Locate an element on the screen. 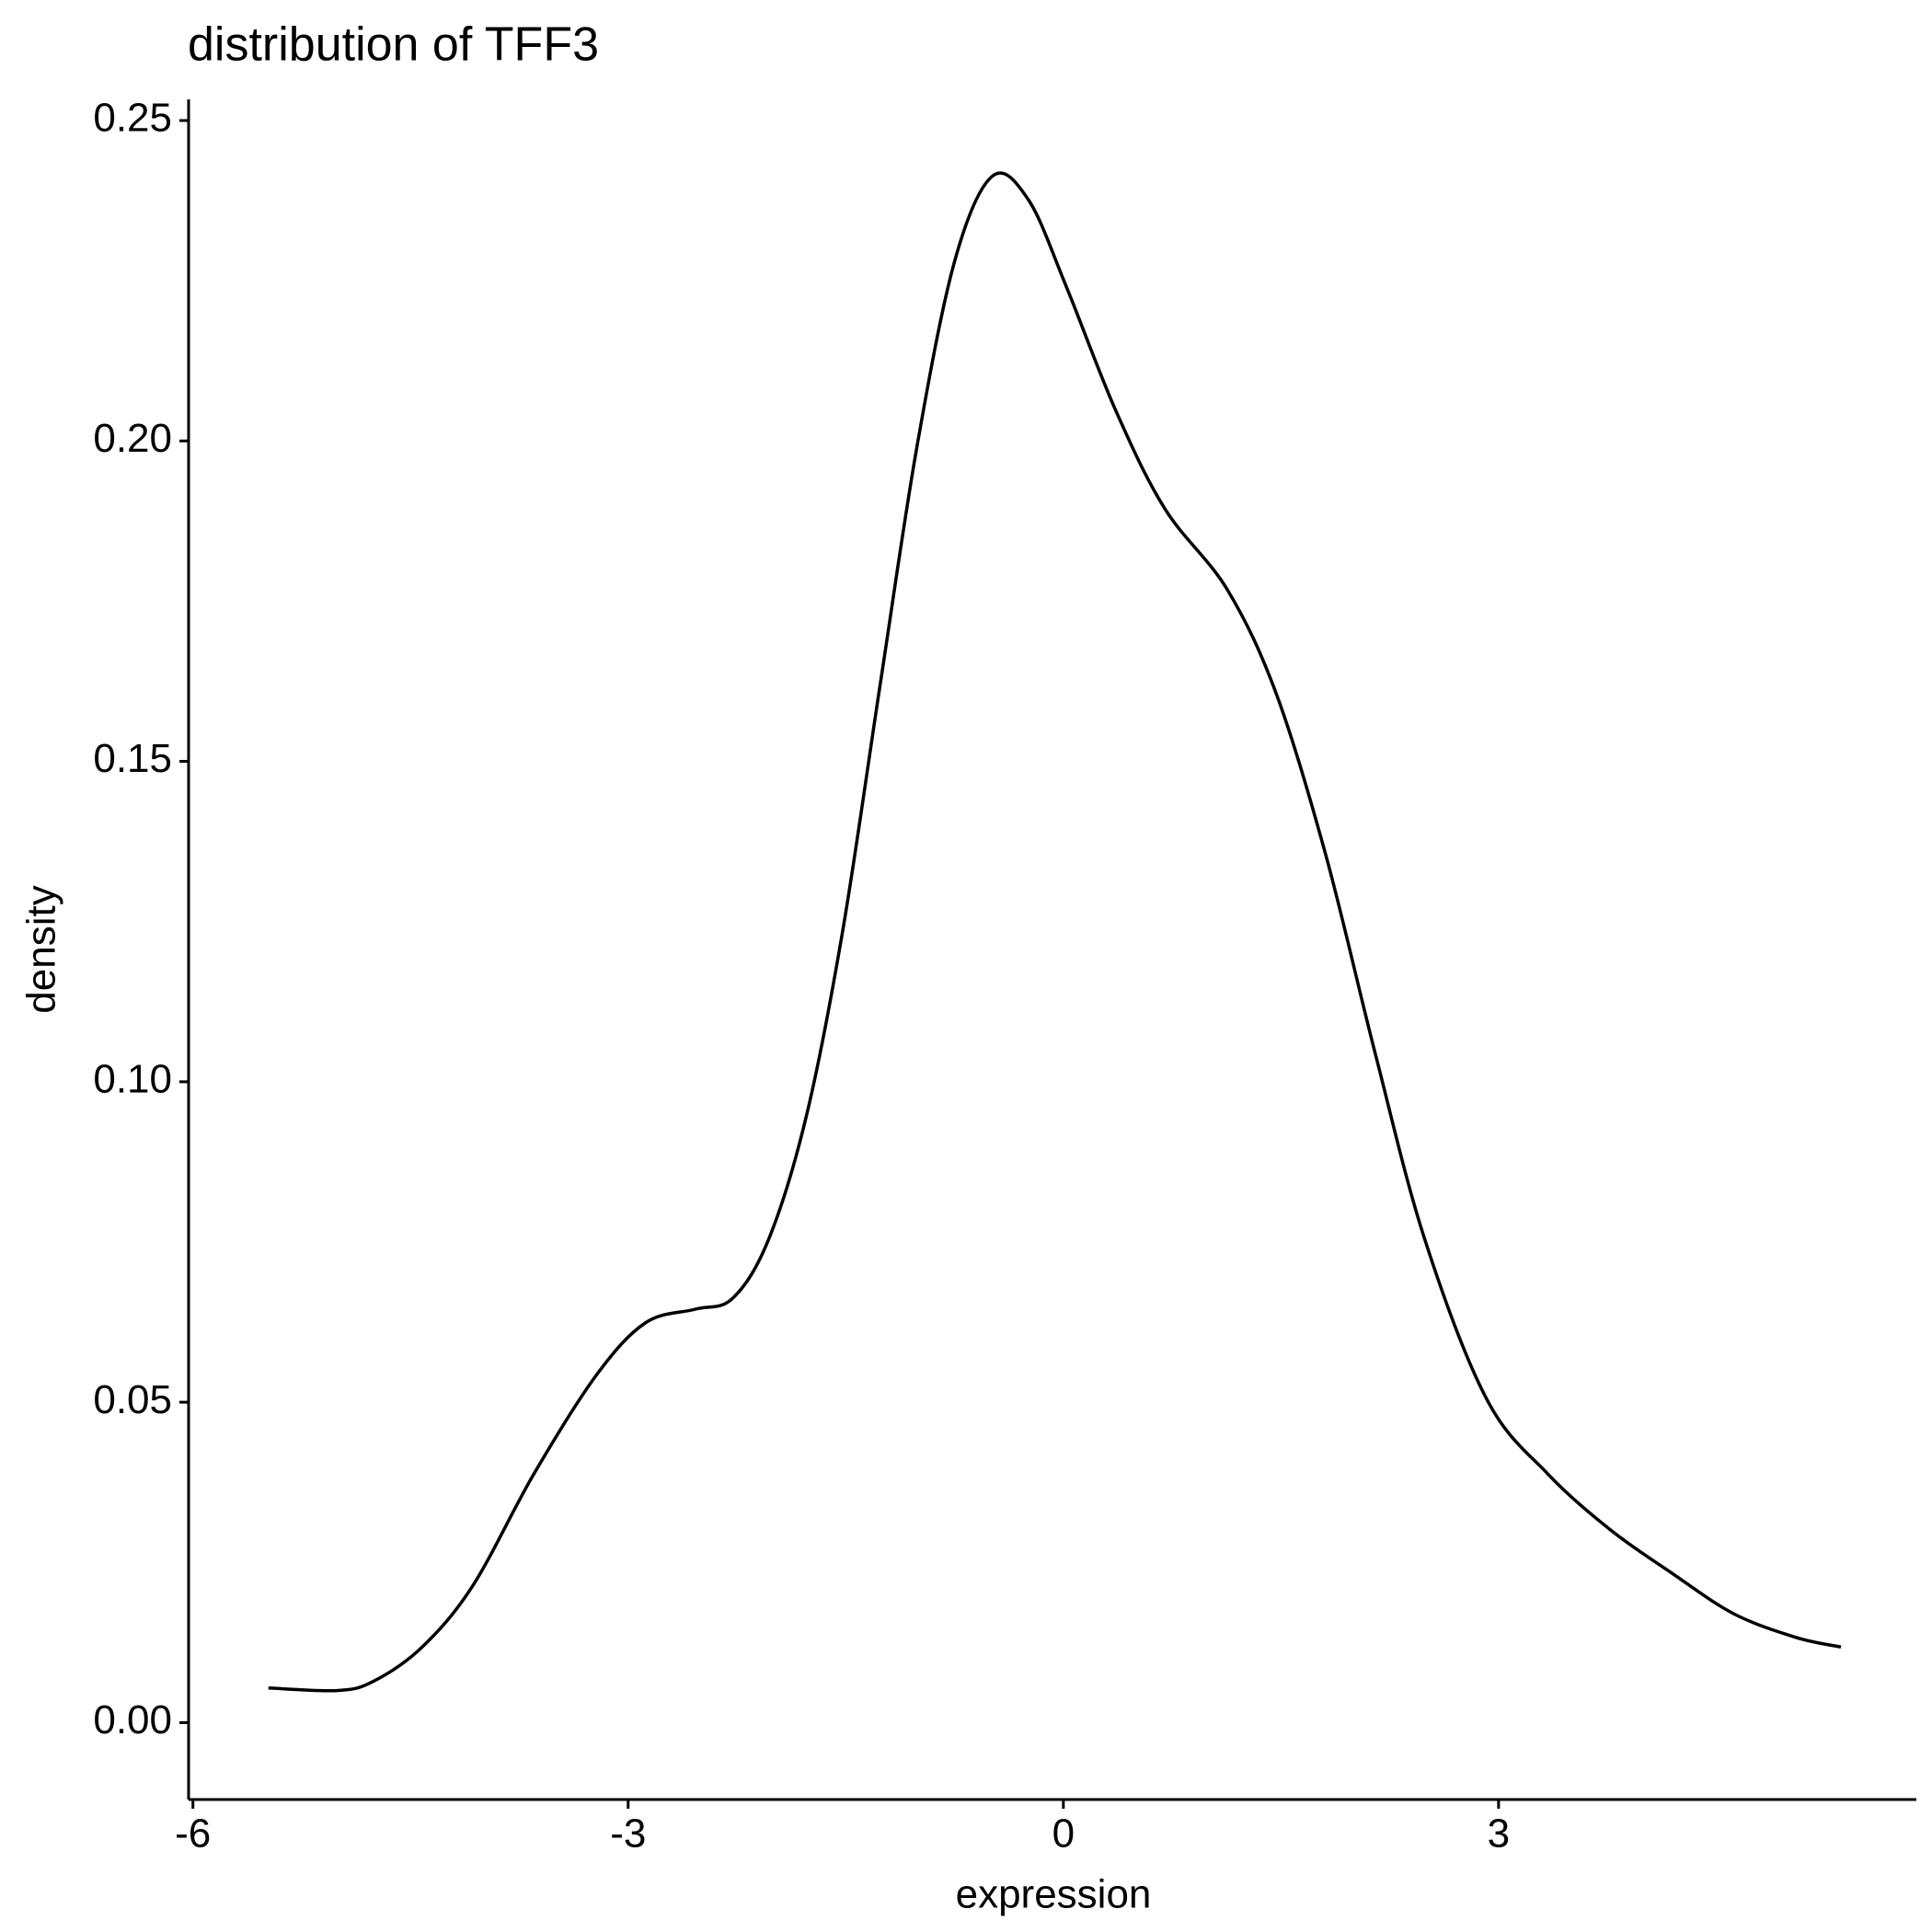  chart-title: distribution of TFF3 is located at coordinates (393, 45).